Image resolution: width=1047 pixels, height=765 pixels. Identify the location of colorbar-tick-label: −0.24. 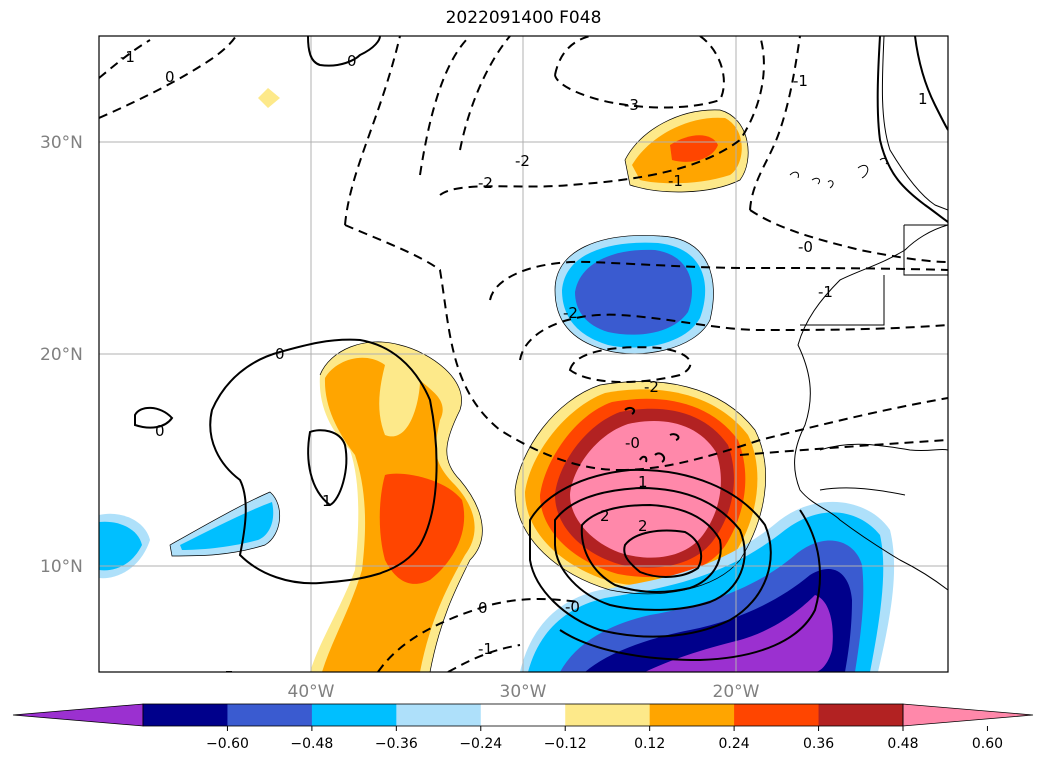
(480, 744).